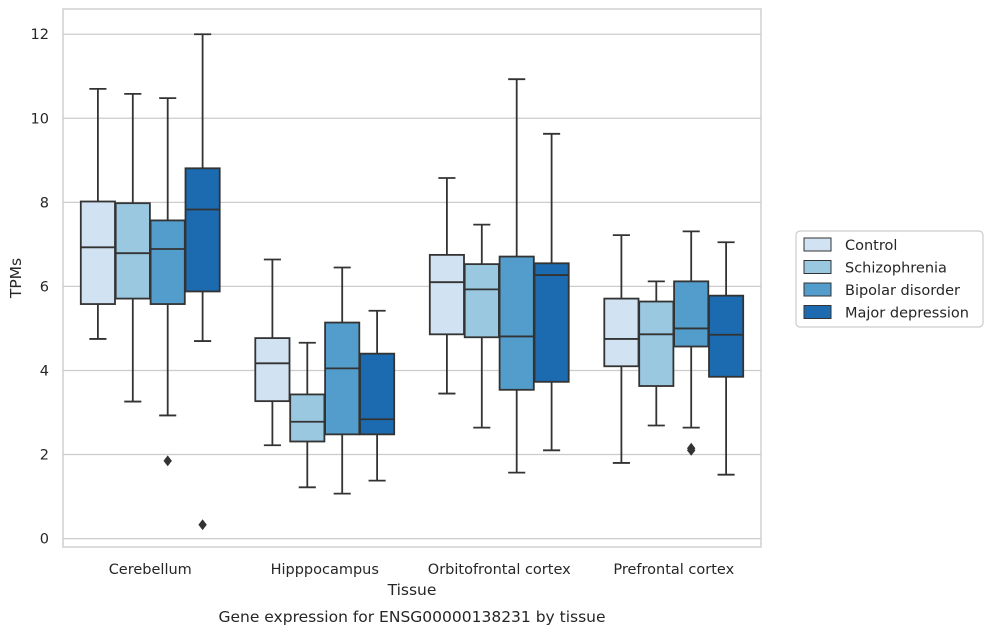 The width and height of the screenshot is (992, 634). Describe the element at coordinates (44, 203) in the screenshot. I see `y-tick-label: 8` at that location.